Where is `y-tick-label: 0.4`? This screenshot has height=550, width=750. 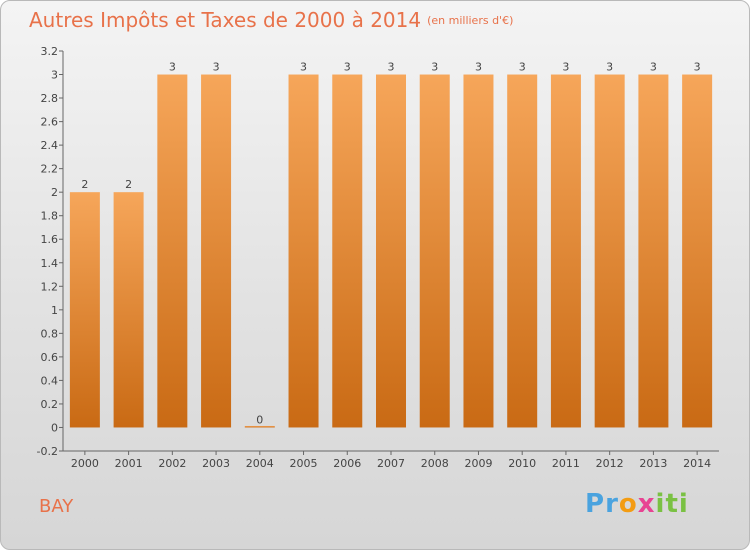
y-tick-label: 0.4 is located at coordinates (50, 380).